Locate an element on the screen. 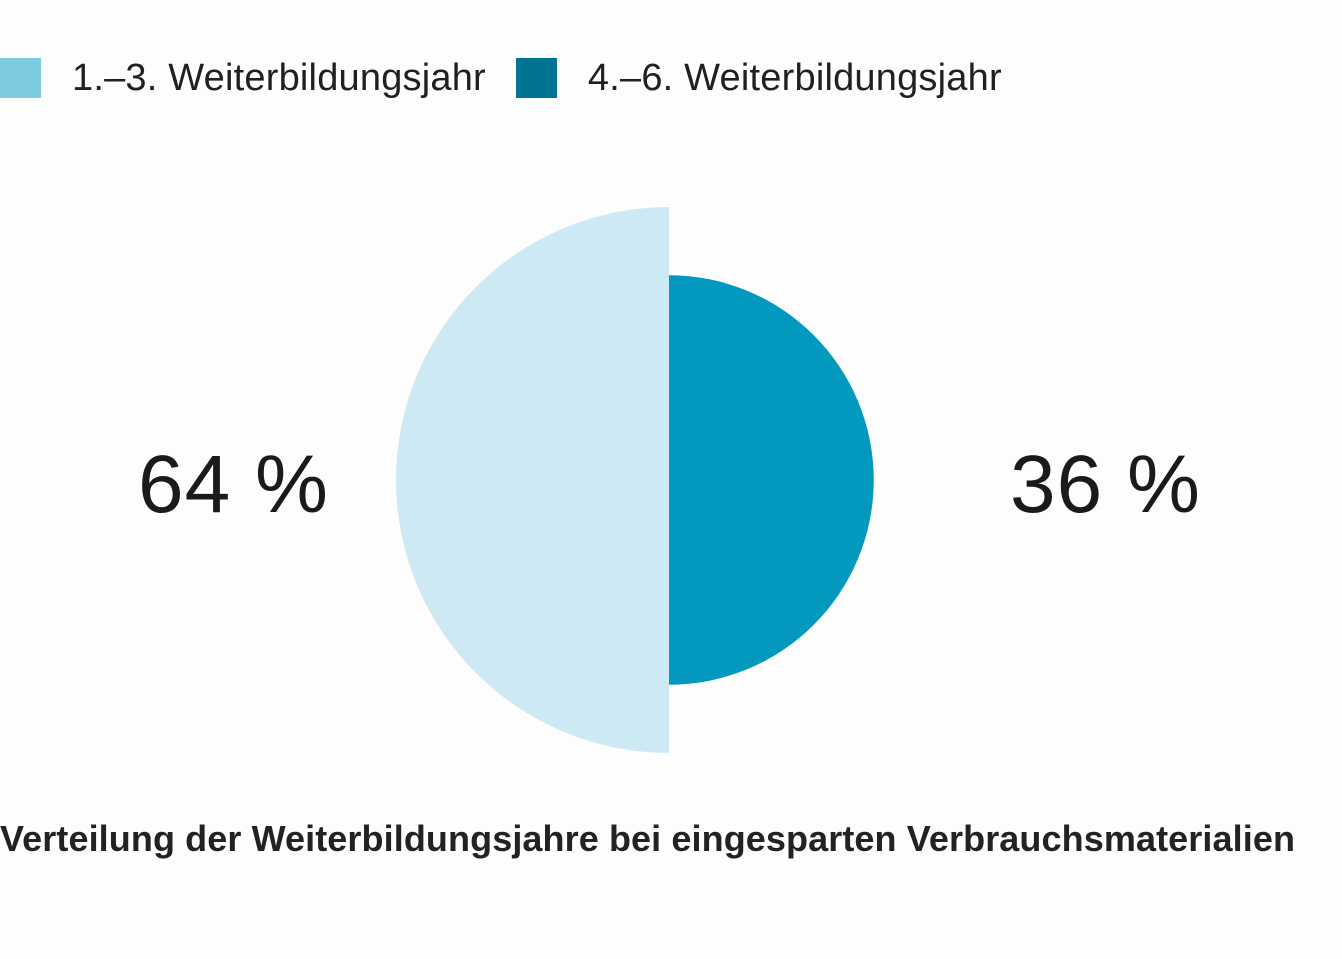  legend-item-4-6: 4.–6. Weiterbildungsjahr is located at coordinates (758, 78).